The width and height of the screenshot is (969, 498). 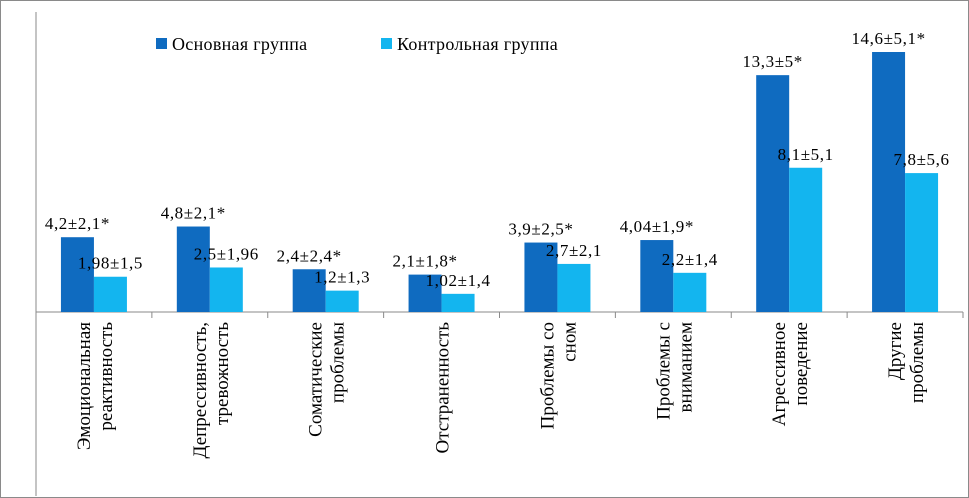 What do you see at coordinates (888, 38) in the screenshot?
I see `data-label-main-group: 14,6±5,1*` at bounding box center [888, 38].